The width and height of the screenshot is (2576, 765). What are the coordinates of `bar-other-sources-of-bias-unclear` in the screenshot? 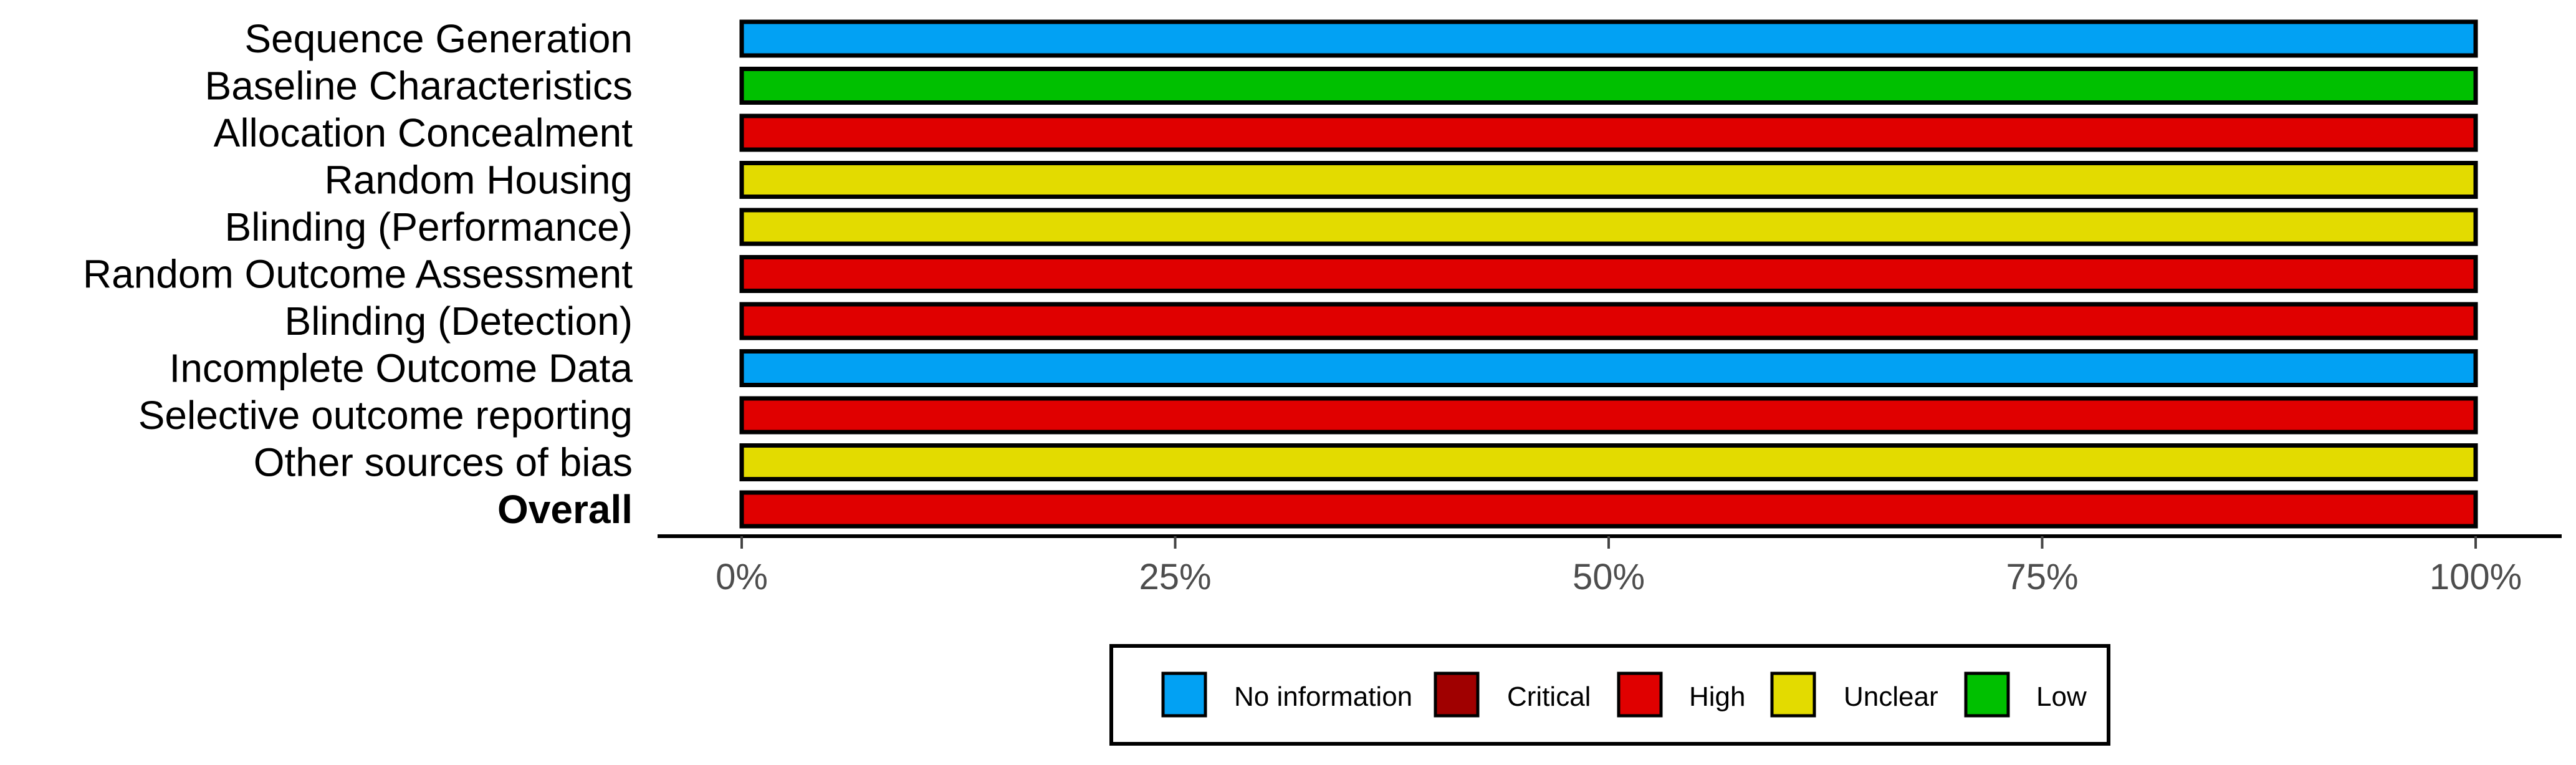 It's located at (1609, 462).